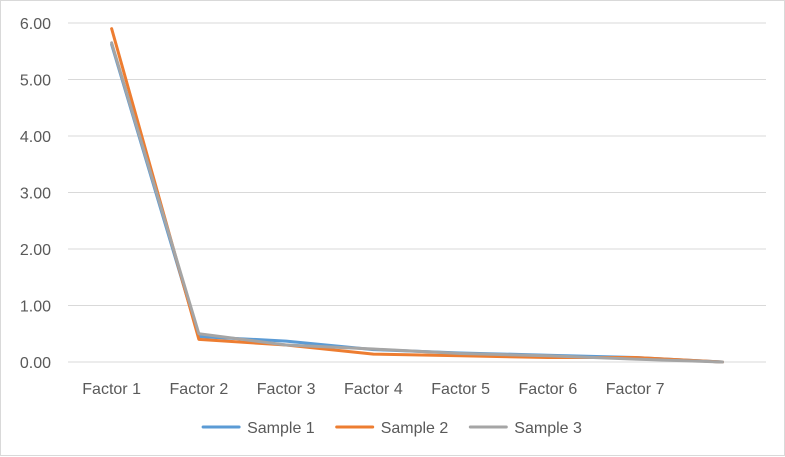 Image resolution: width=785 pixels, height=457 pixels. I want to click on y-axis-tick-labels: 0.00 1.00 2.00 3.00 4.00 5.00 6.00, so click(35, 194).